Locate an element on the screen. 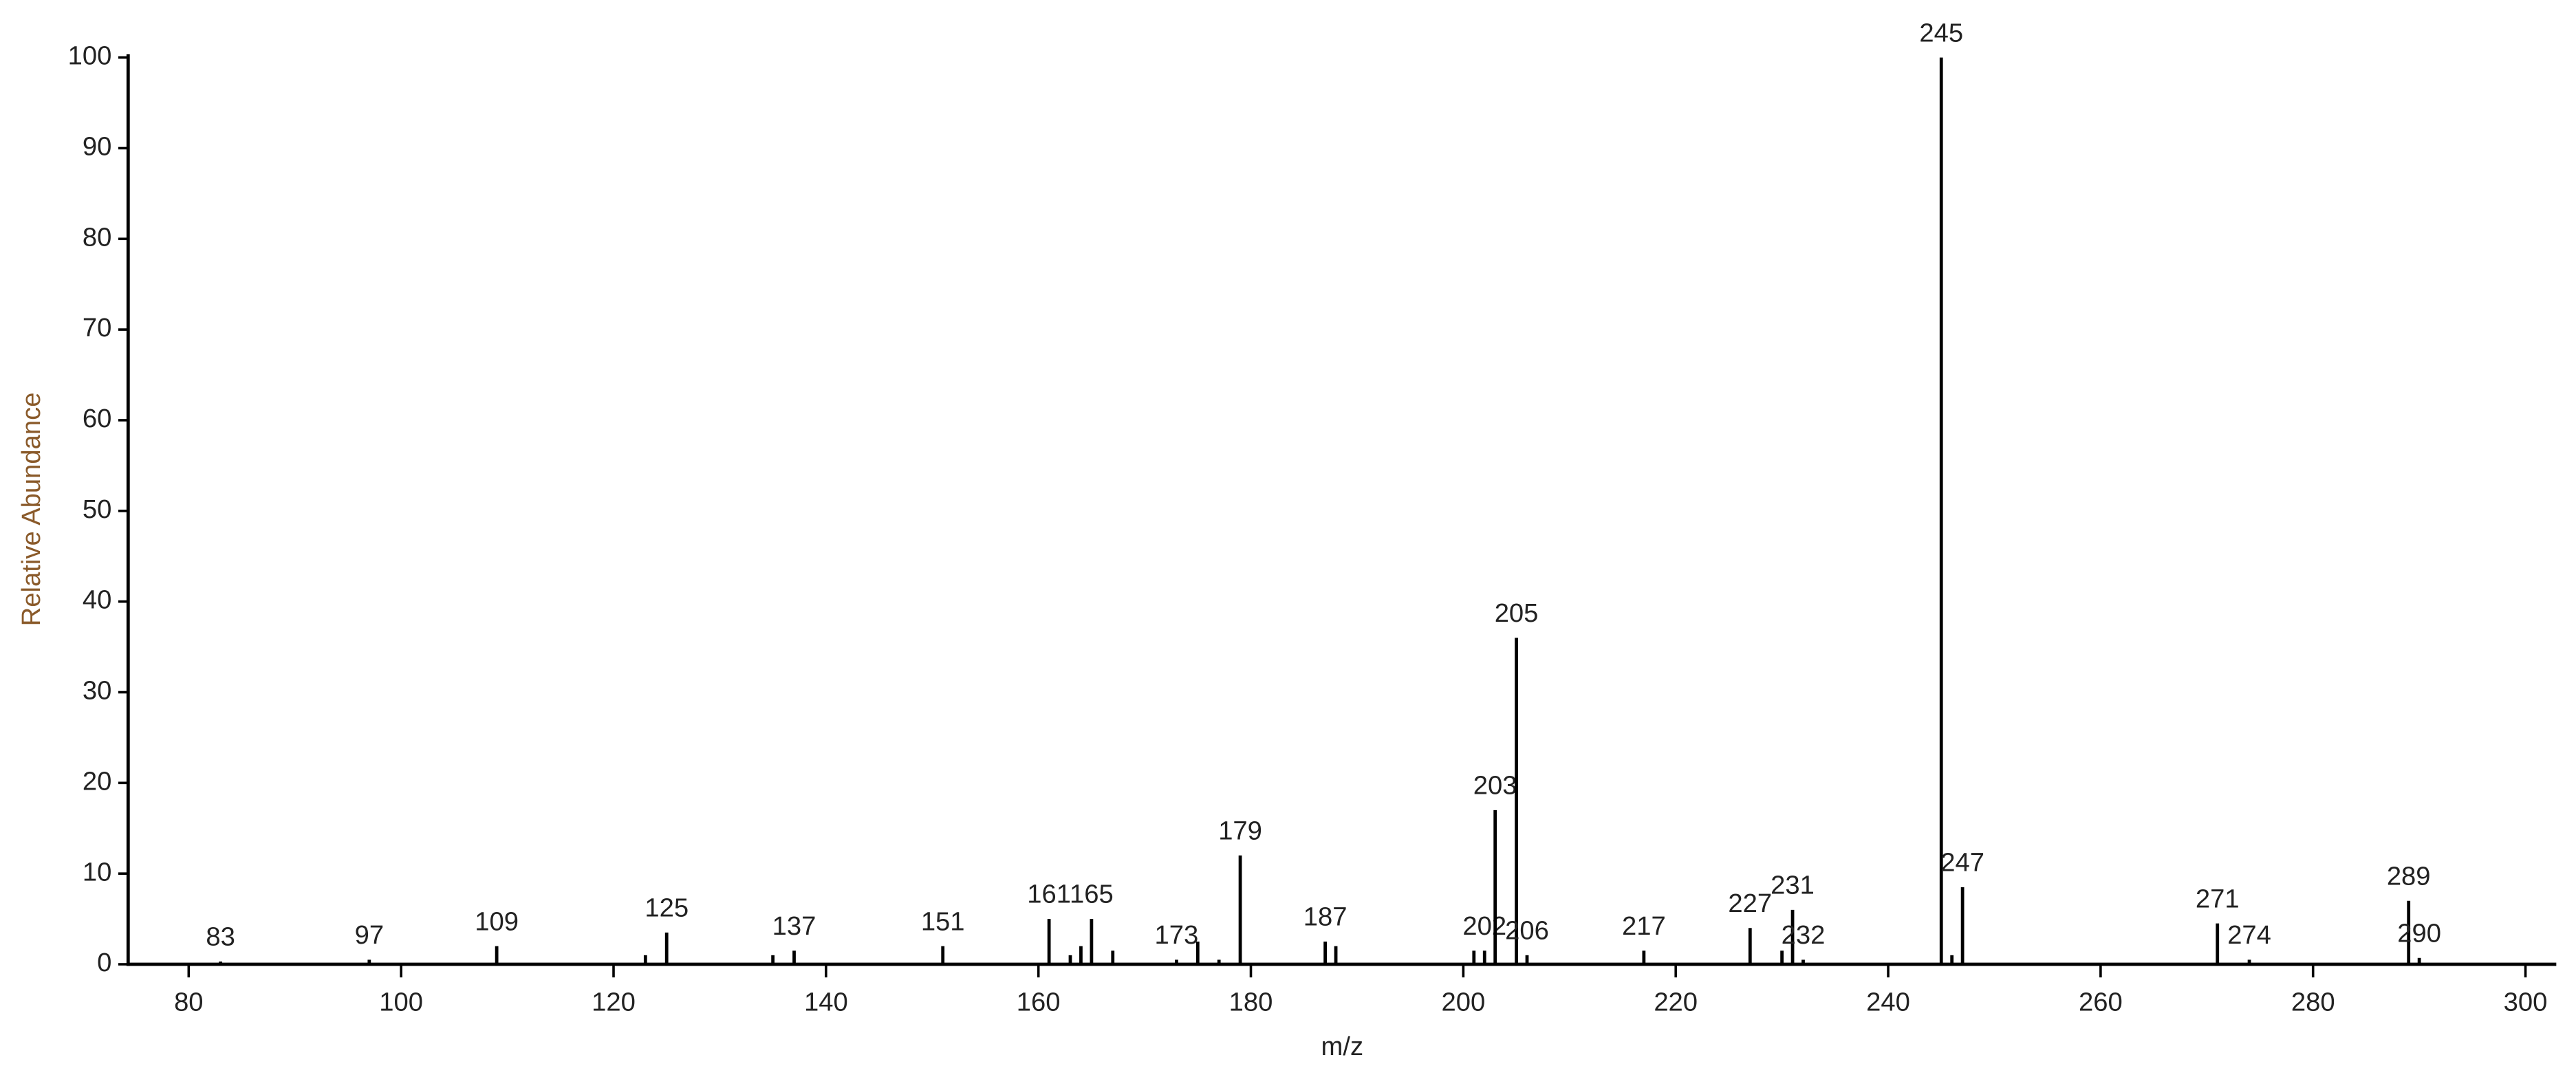  peak-label: 83 is located at coordinates (221, 937).